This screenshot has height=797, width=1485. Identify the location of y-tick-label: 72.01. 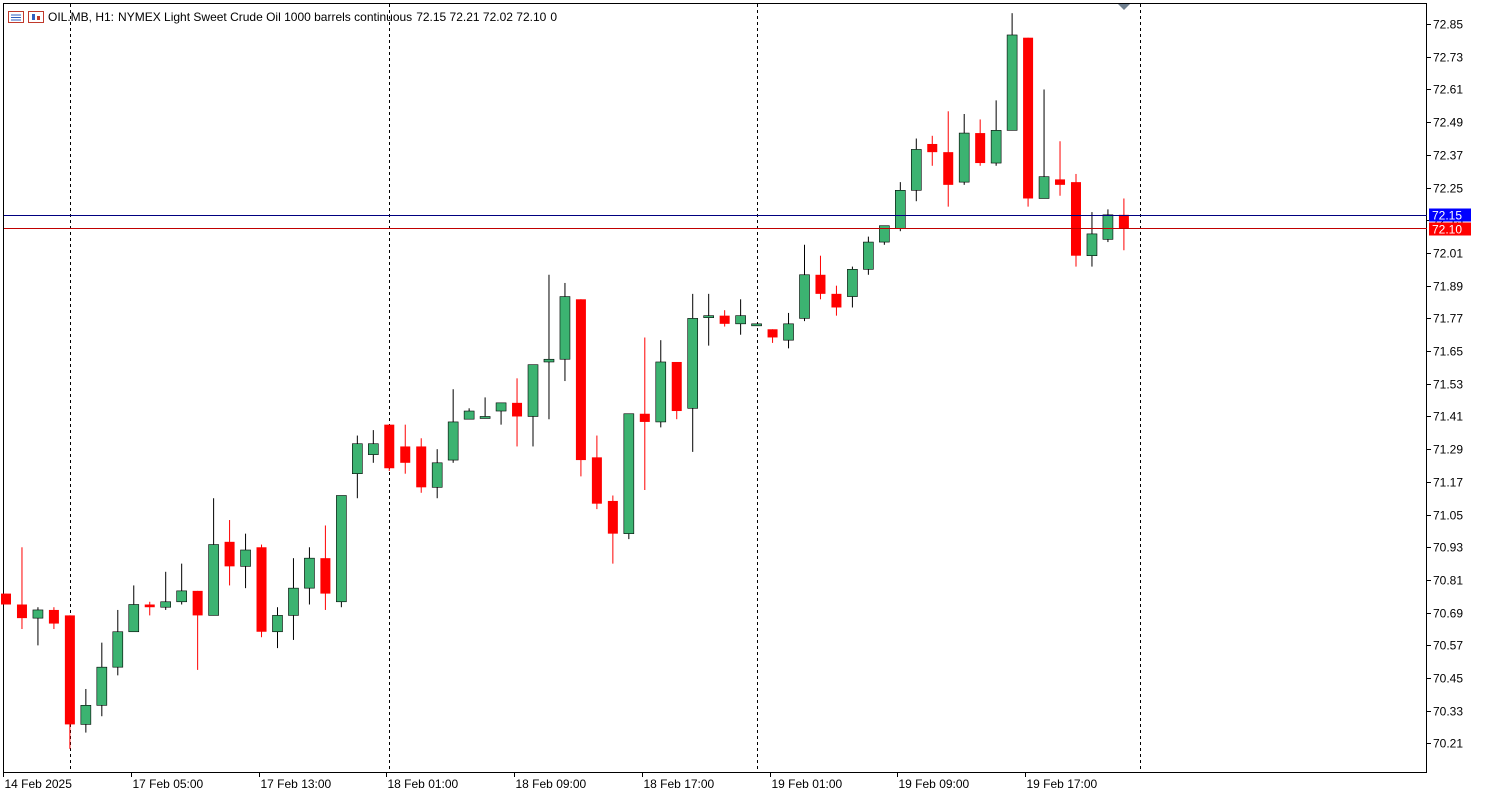
(1448, 254).